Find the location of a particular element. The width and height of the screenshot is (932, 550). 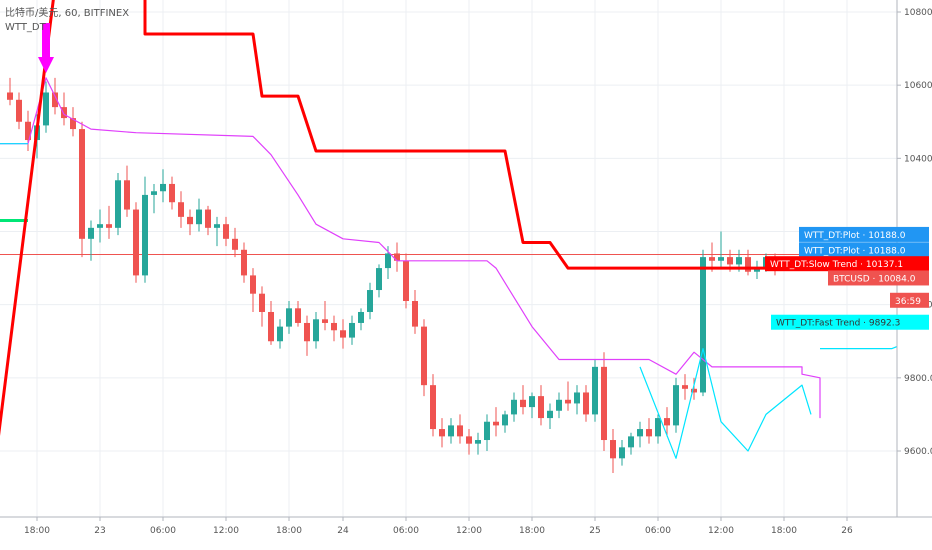

price-badge-label: WTT_DT:Fast Trend · 9892.3 is located at coordinates (838, 324).